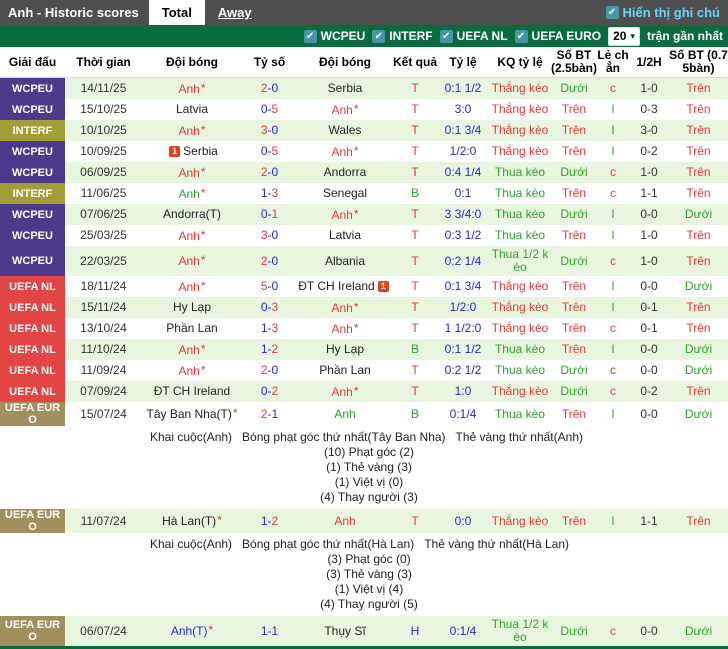 Image resolution: width=728 pixels, height=649 pixels. I want to click on handicap-odds: 0:2 1/2, so click(463, 370).